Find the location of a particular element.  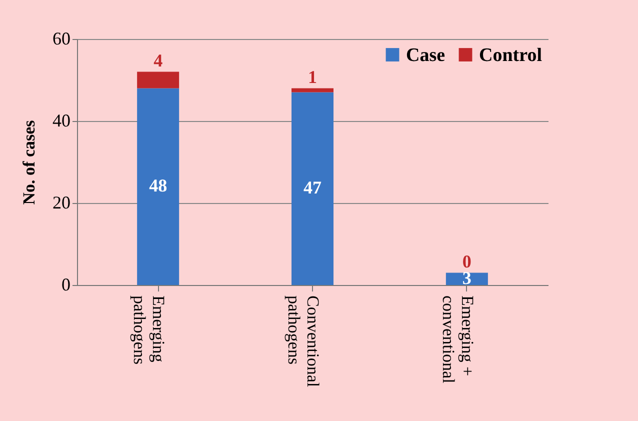

y-tick-label: 20 is located at coordinates (61, 202).